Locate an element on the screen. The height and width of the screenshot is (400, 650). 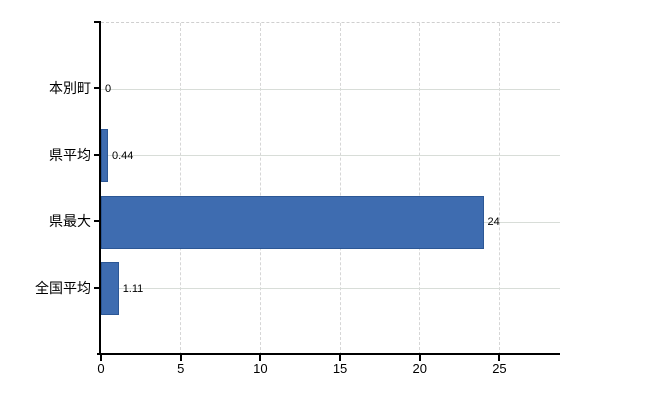
x-tick-label: 0 is located at coordinates (101, 368).